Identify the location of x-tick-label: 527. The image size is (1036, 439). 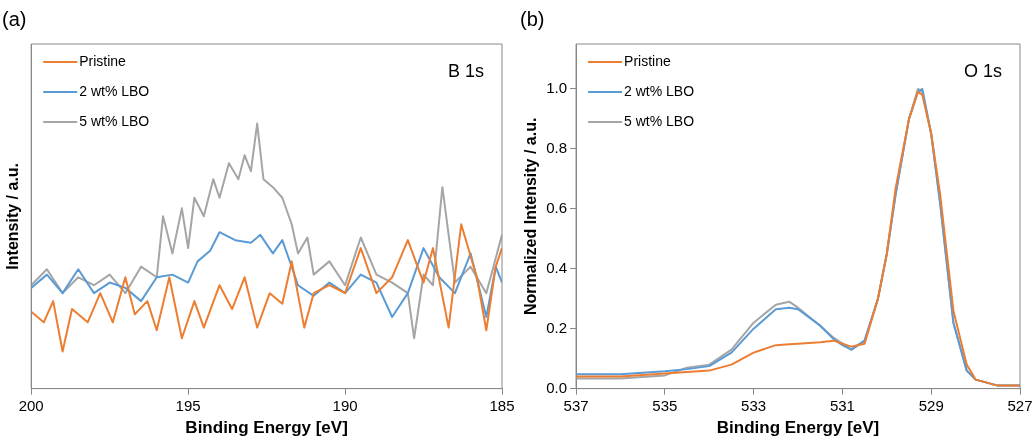
(1020, 405).